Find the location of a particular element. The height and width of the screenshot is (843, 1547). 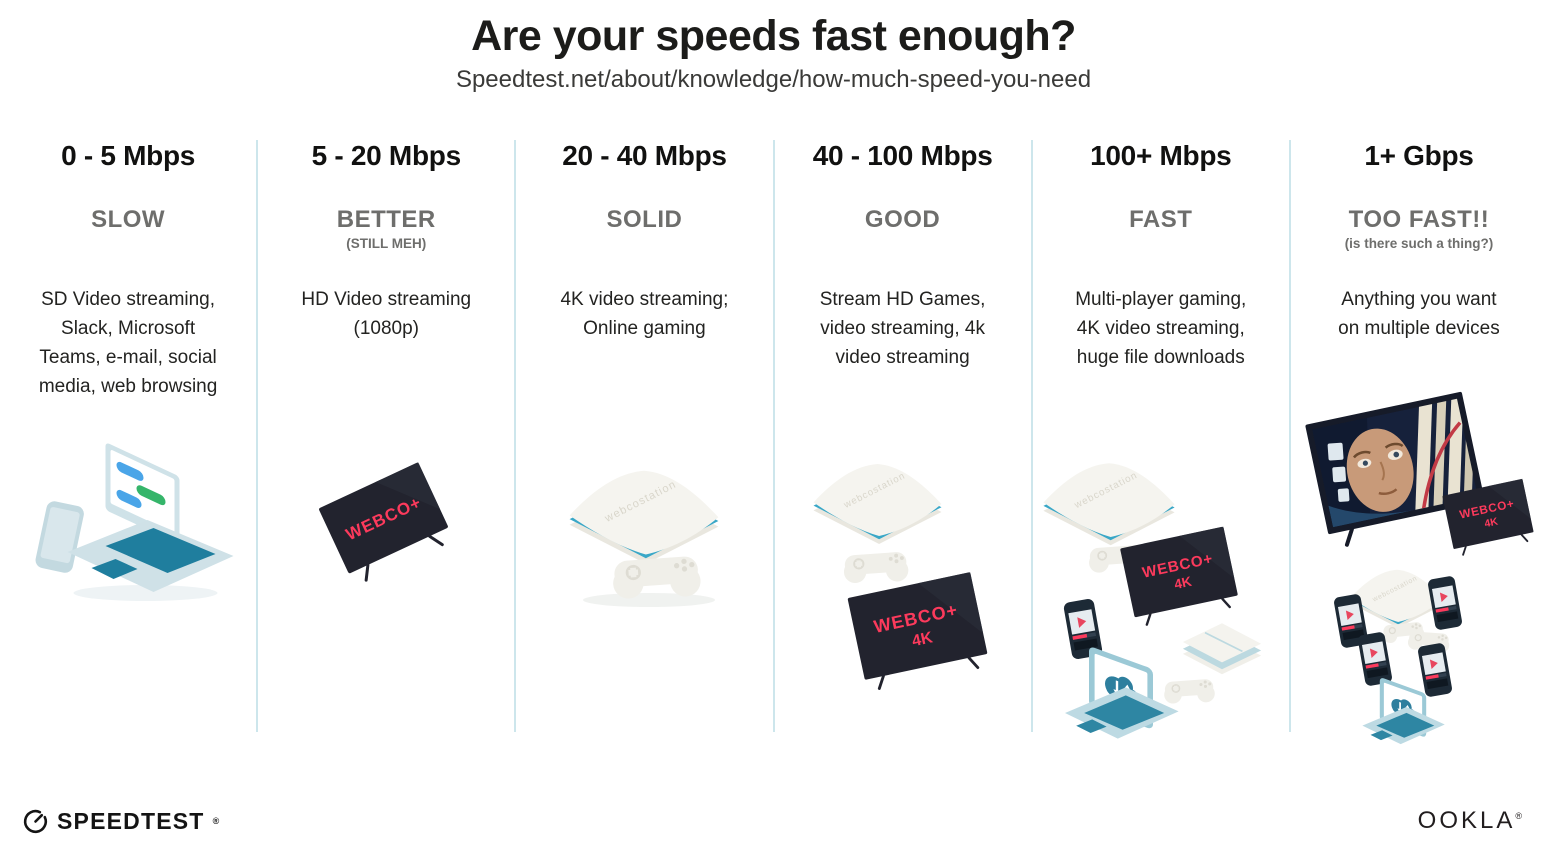

speed-range: 1+ Gbps is located at coordinates (1419, 155).